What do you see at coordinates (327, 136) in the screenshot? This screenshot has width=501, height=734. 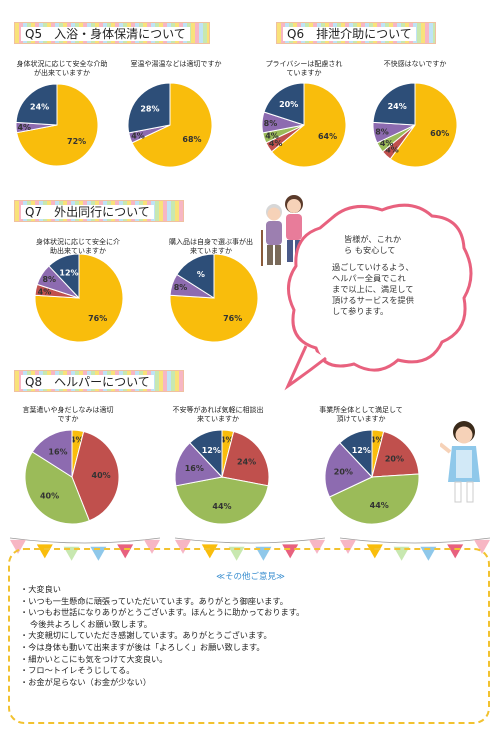 I see `pie-slice-label: 64%` at bounding box center [327, 136].